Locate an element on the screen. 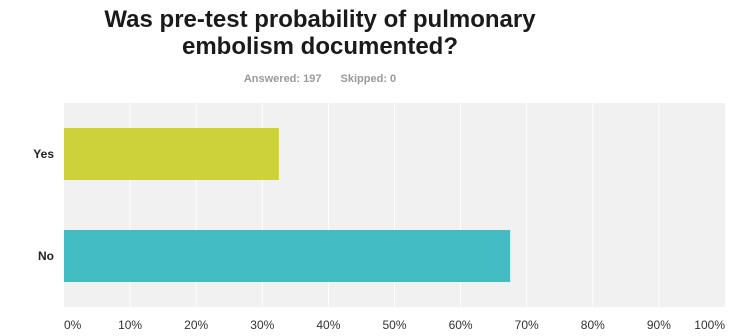  x-tick-label: 90% is located at coordinates (659, 325).